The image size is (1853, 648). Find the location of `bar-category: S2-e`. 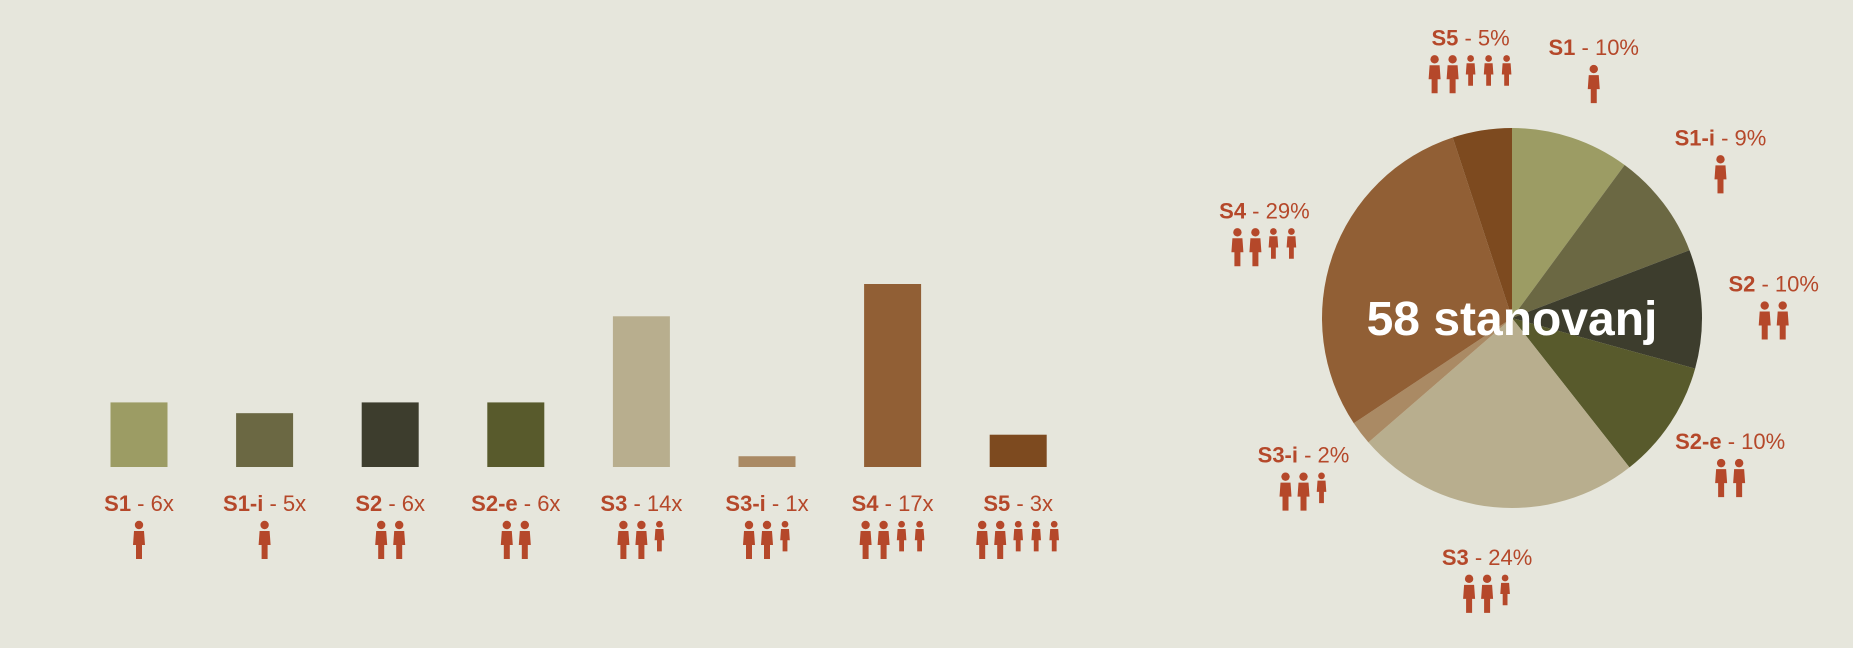

bar-category: S2-e is located at coordinates (494, 503).